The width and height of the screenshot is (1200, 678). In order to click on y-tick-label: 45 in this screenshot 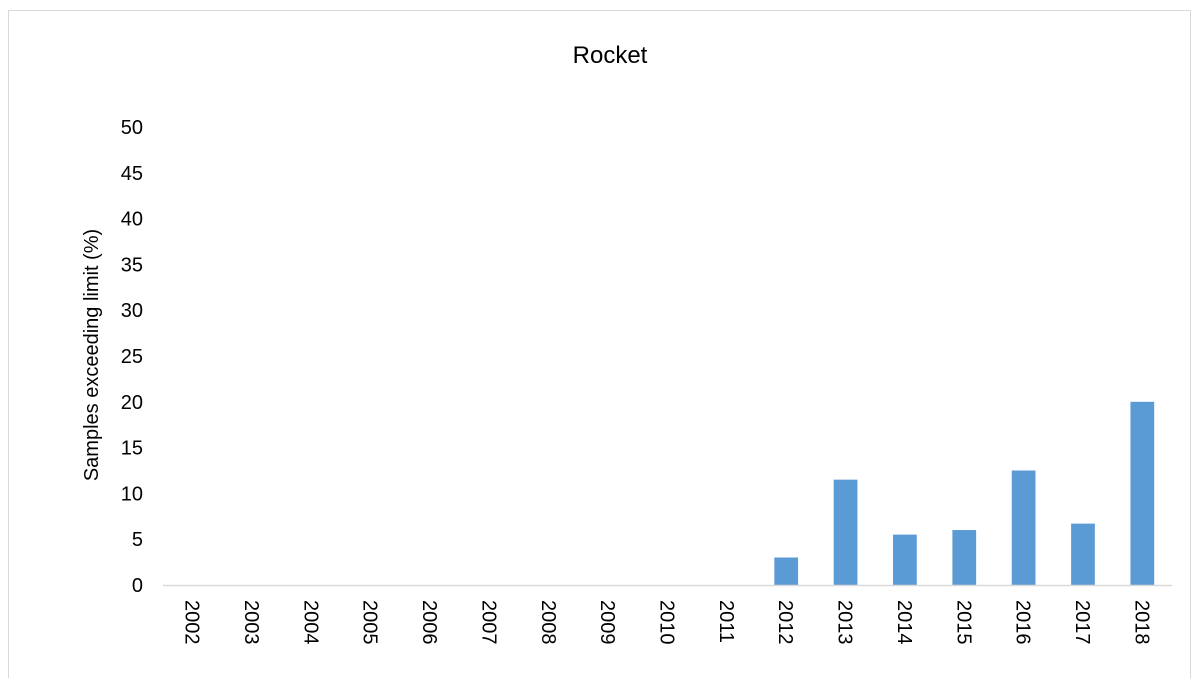, I will do `click(132, 174)`.